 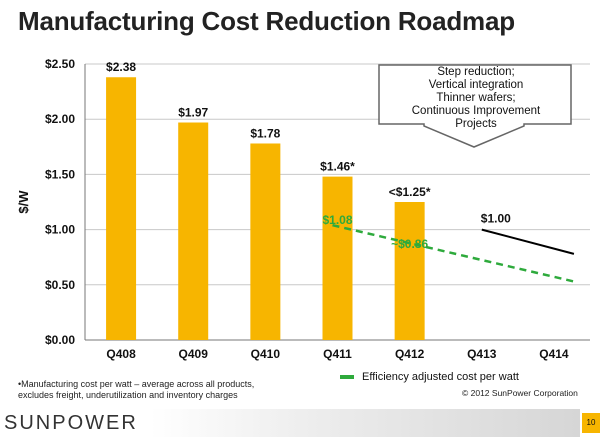 What do you see at coordinates (520, 393) in the screenshot?
I see `copyright: © 2012 SunPower Corporation` at bounding box center [520, 393].